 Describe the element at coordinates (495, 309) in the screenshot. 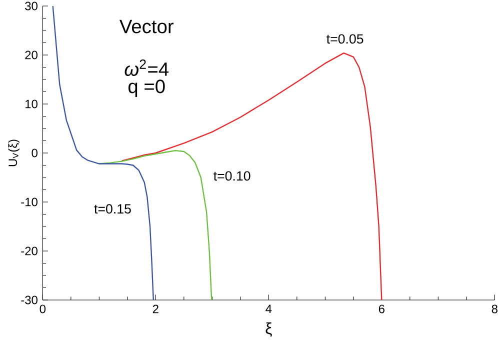

I see `x-tick-label: 8` at that location.